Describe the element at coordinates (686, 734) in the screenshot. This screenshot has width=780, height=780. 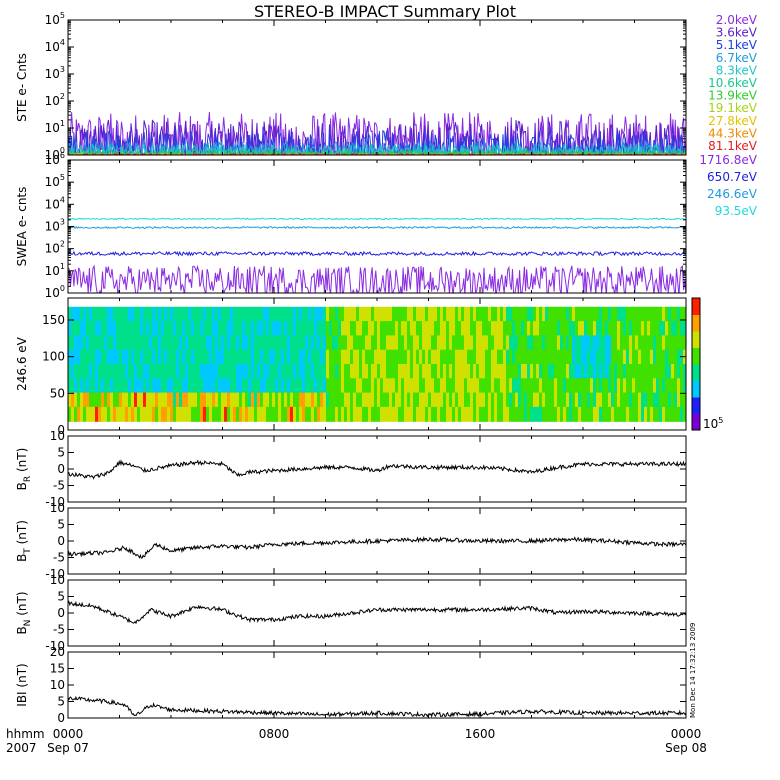
I see `time-tick-label: 0000` at that location.